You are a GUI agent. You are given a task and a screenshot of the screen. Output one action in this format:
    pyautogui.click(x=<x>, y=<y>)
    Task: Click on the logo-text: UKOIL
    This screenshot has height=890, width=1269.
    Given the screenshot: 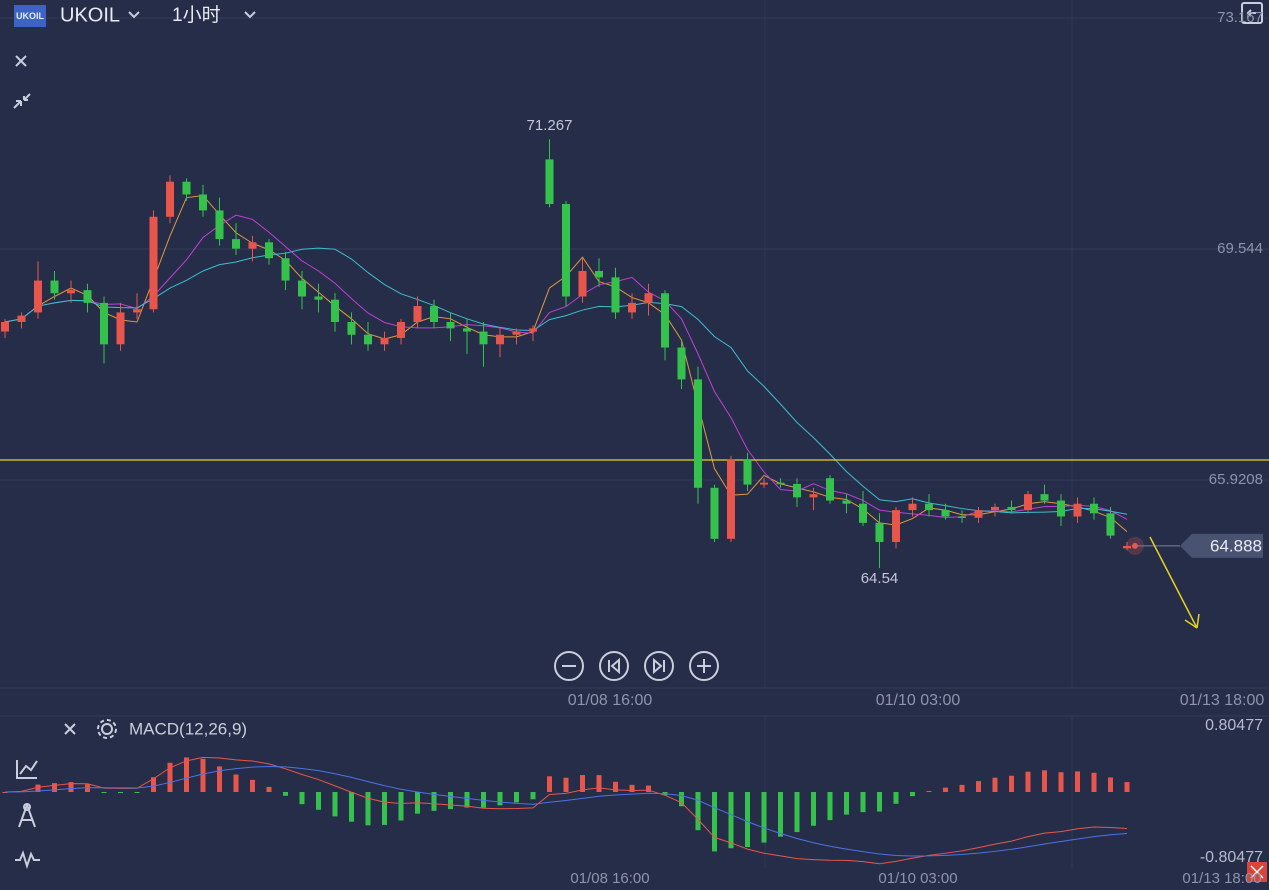 What is the action you would take?
    pyautogui.click(x=30, y=16)
    